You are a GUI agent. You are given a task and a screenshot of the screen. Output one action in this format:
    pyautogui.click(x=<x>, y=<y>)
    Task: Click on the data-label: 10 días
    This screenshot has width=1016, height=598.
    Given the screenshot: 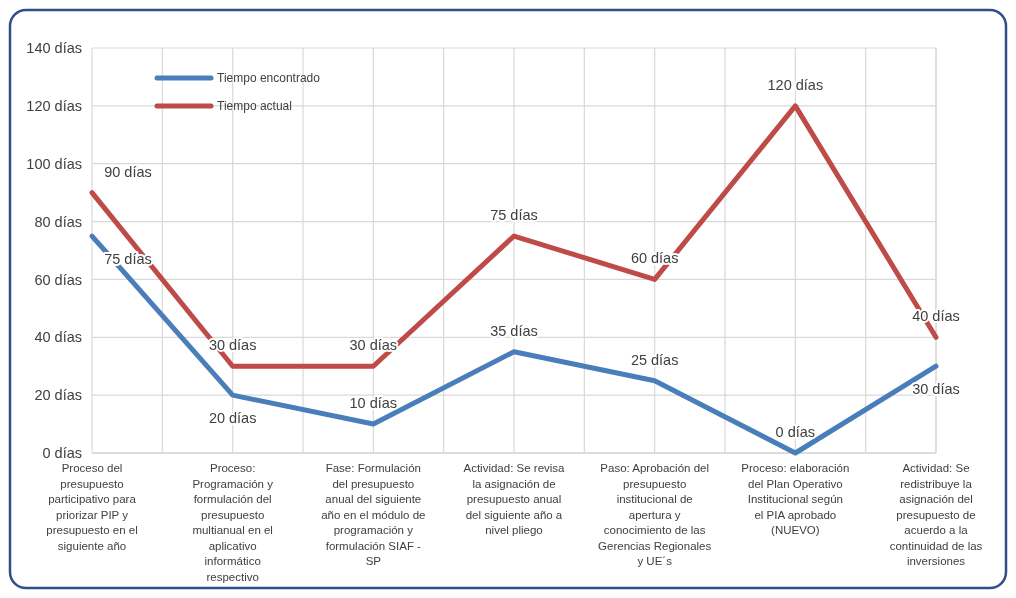 What is the action you would take?
    pyautogui.click(x=373, y=403)
    